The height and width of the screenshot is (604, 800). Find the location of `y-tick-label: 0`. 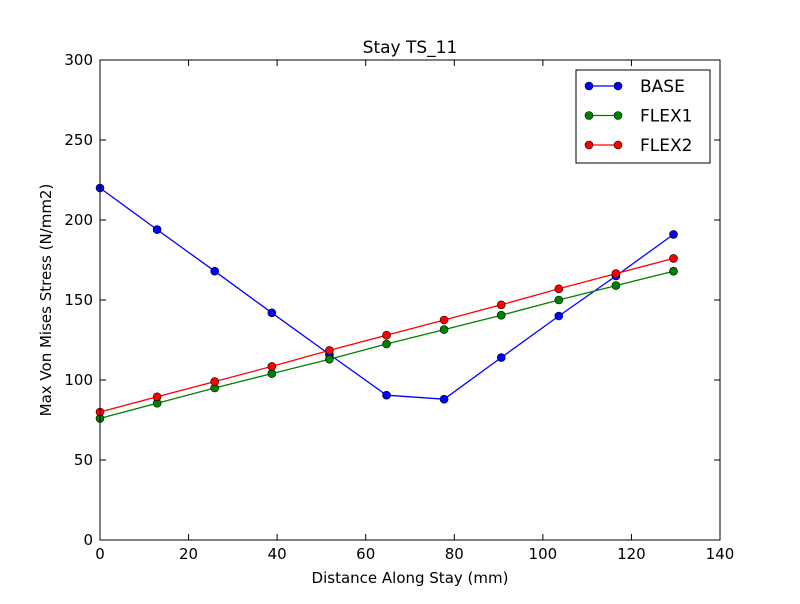

y-tick-label: 0 is located at coordinates (88, 540).